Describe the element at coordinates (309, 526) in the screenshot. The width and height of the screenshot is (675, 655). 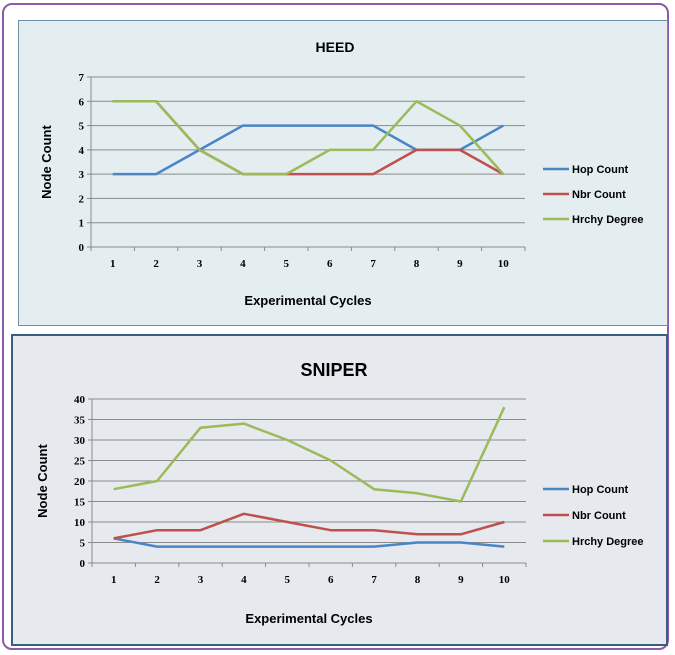
I see `series-line-nbr-count` at that location.